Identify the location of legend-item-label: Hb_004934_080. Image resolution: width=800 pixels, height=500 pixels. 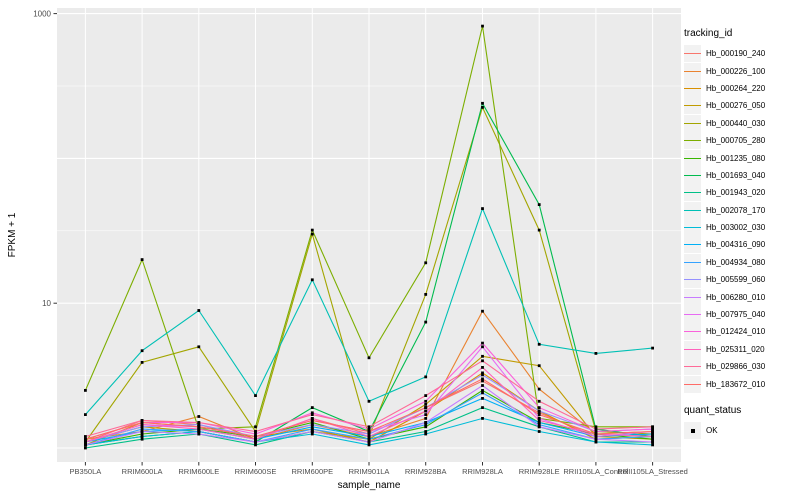
(736, 262).